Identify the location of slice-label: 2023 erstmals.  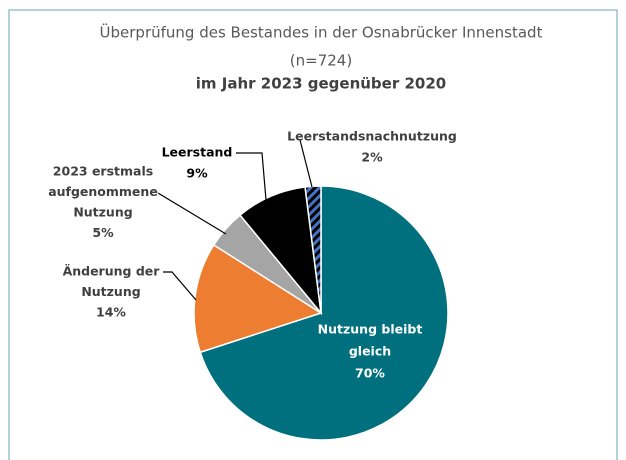
(103, 171).